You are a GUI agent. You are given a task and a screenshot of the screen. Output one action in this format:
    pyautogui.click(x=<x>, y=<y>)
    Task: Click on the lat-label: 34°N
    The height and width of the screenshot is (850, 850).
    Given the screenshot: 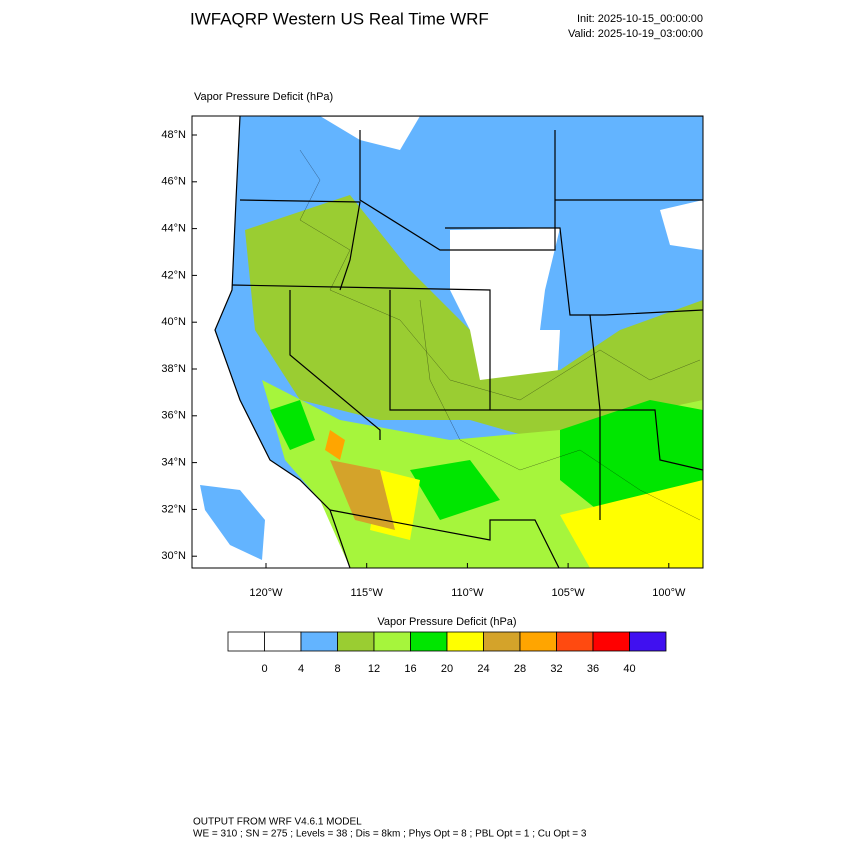 What is the action you would take?
    pyautogui.click(x=173, y=463)
    